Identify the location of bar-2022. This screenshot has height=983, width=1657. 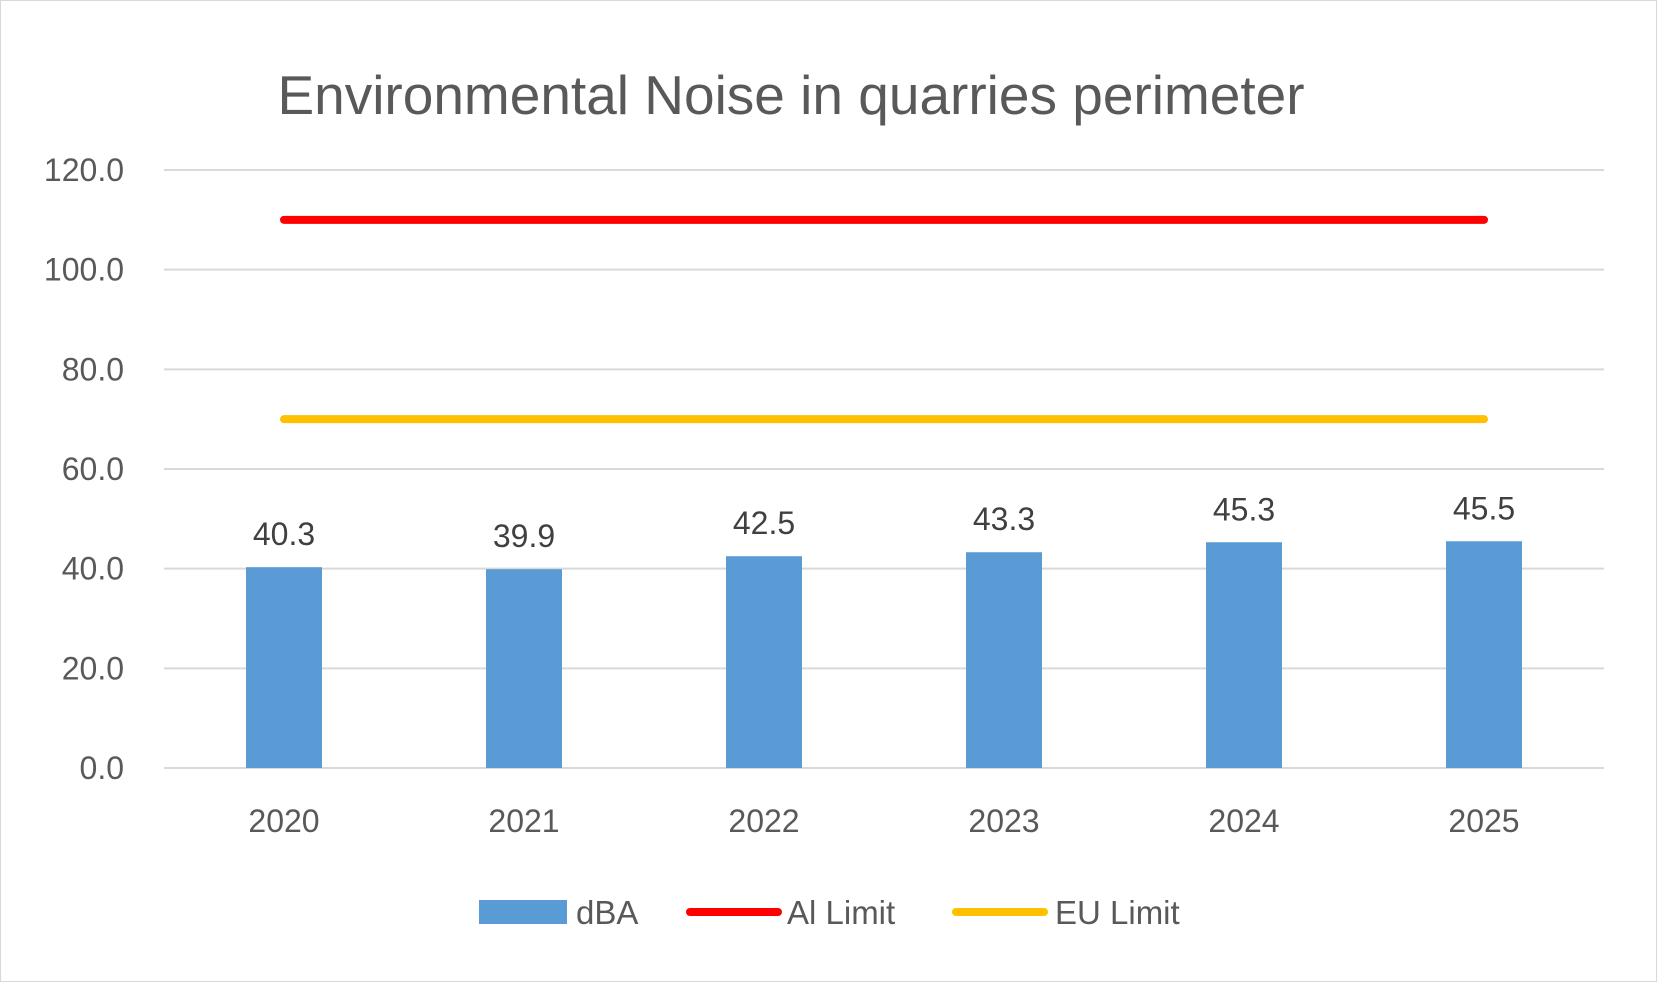
(764, 662).